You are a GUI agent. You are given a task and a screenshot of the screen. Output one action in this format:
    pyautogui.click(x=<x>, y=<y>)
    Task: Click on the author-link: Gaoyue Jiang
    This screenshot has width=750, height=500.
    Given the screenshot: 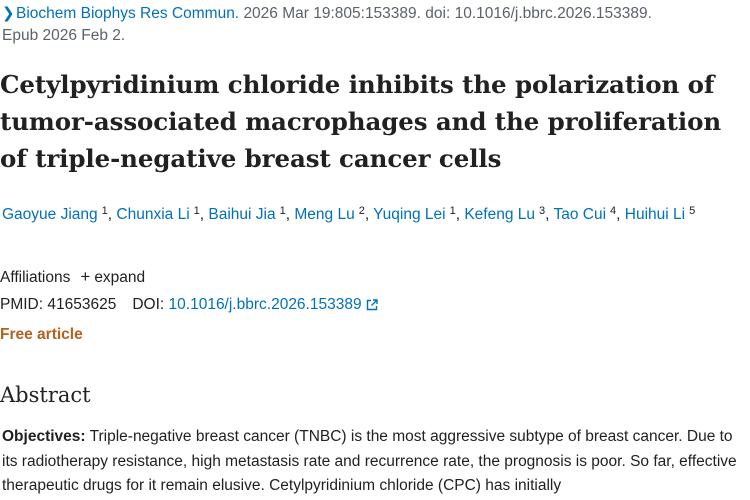 What is the action you would take?
    pyautogui.click(x=50, y=214)
    